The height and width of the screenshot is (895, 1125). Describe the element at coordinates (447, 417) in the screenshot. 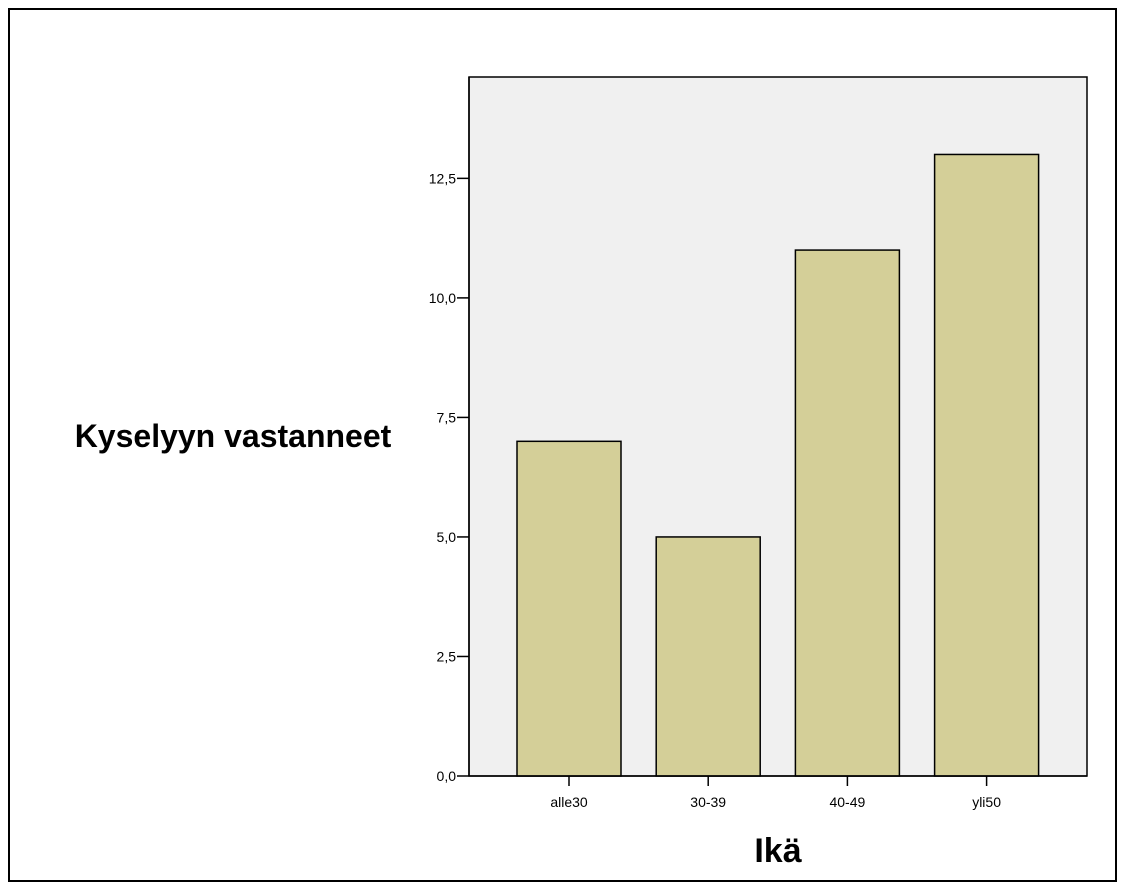

I see `y-tick-label: 7,5` at that location.